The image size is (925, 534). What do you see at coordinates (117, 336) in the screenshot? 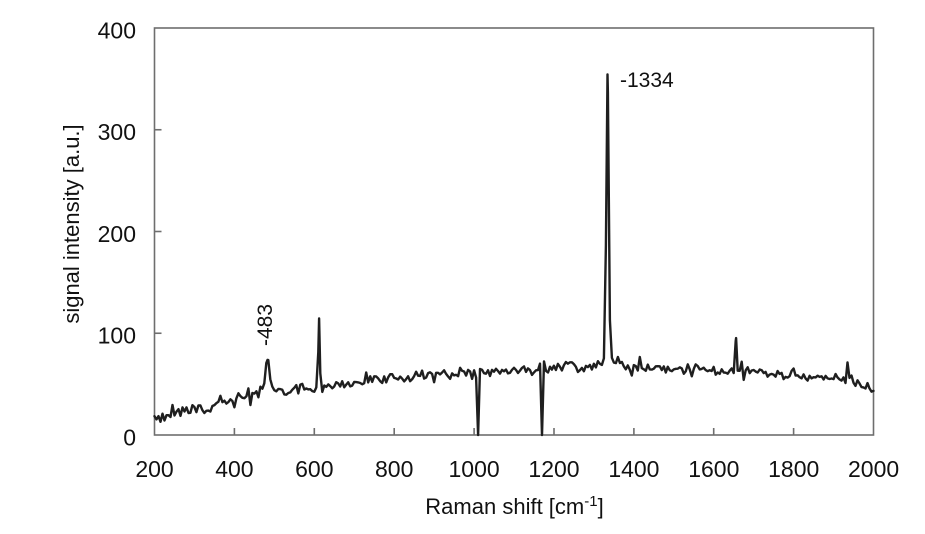
I see `svg-text: 100` at bounding box center [117, 336].